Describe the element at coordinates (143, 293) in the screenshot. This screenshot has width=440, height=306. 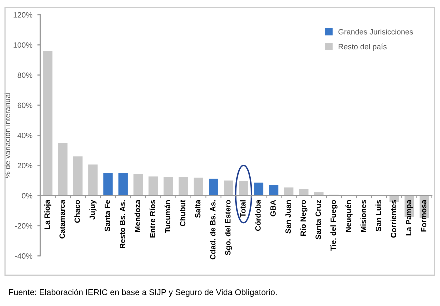
I see `source-note: Fuente: Elaboración IERIC en base a SIJP y Seguro de Vida Obligatorio.` at that location.